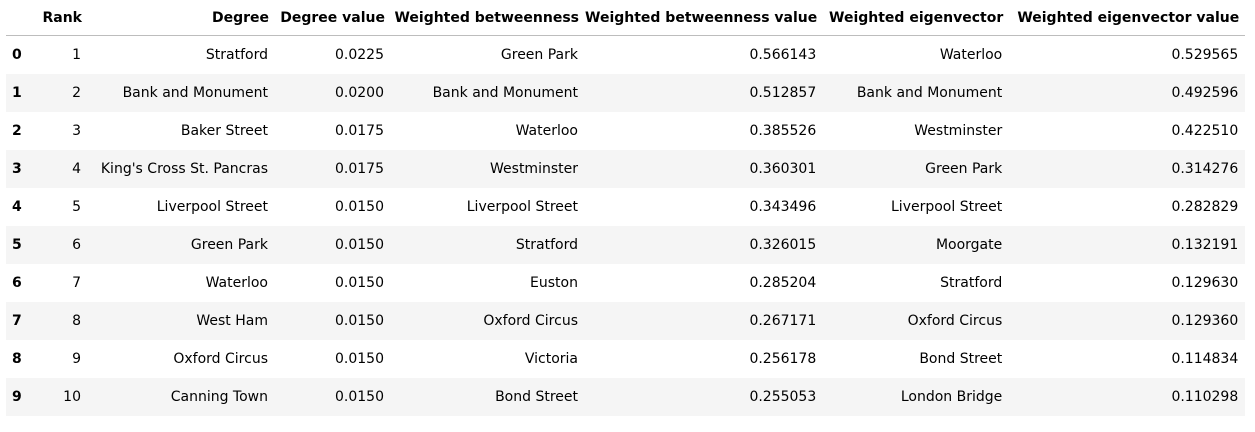 The height and width of the screenshot is (432, 1255). I want to click on cell-degree: Canning Town, so click(219, 397).